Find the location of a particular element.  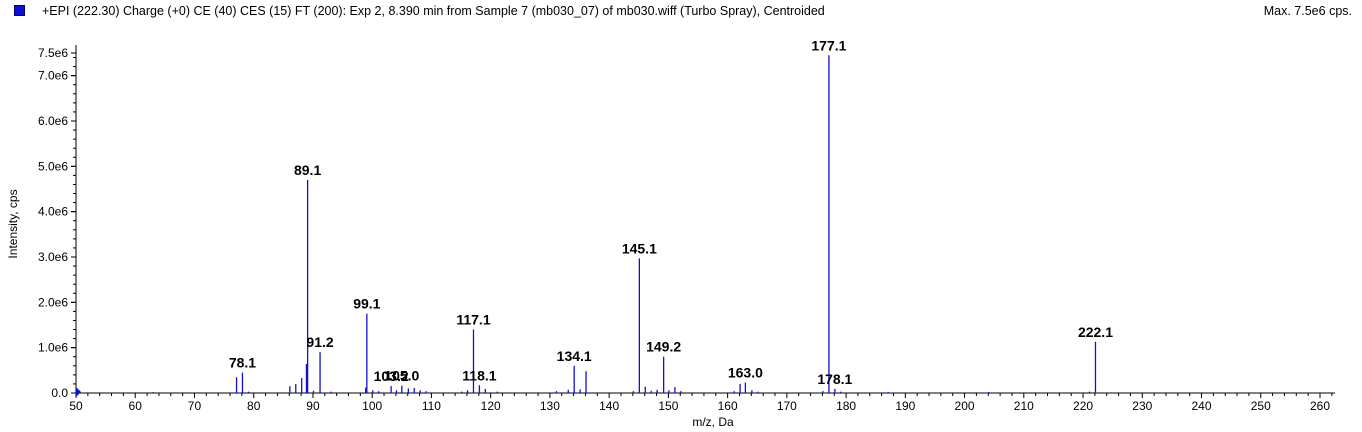

peak-label: 178.1 is located at coordinates (834, 379).